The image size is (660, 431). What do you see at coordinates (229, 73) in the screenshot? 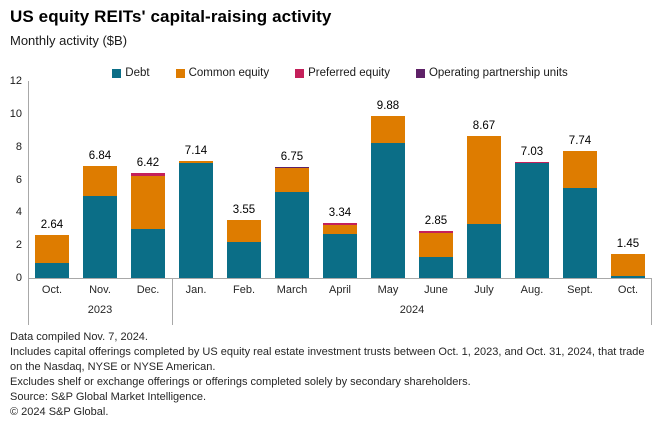
I see `legend-label: Common equity` at bounding box center [229, 73].